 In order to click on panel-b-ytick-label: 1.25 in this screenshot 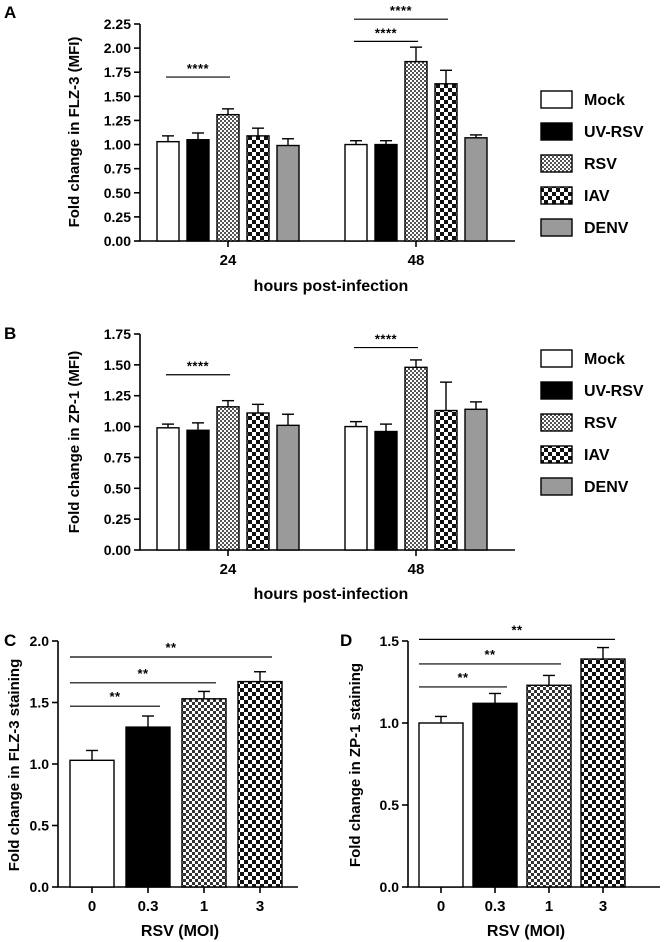, I will do `click(117, 396)`.